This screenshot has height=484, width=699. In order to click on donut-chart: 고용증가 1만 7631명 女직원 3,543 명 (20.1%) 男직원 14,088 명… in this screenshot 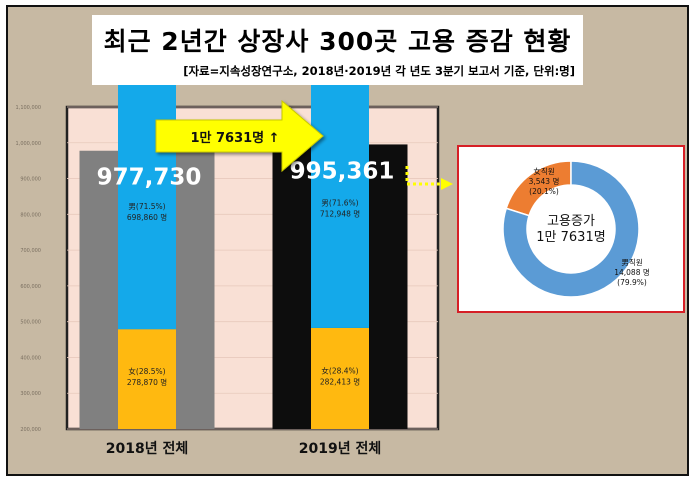, I will do `click(576, 229)`.